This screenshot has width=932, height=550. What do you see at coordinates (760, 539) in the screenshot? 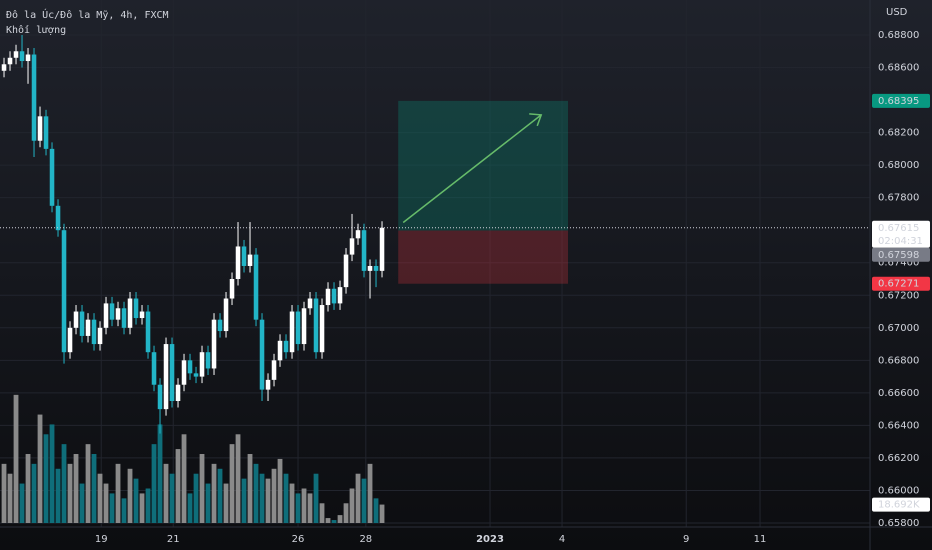
I see `x-tick-label: 11` at bounding box center [760, 539].